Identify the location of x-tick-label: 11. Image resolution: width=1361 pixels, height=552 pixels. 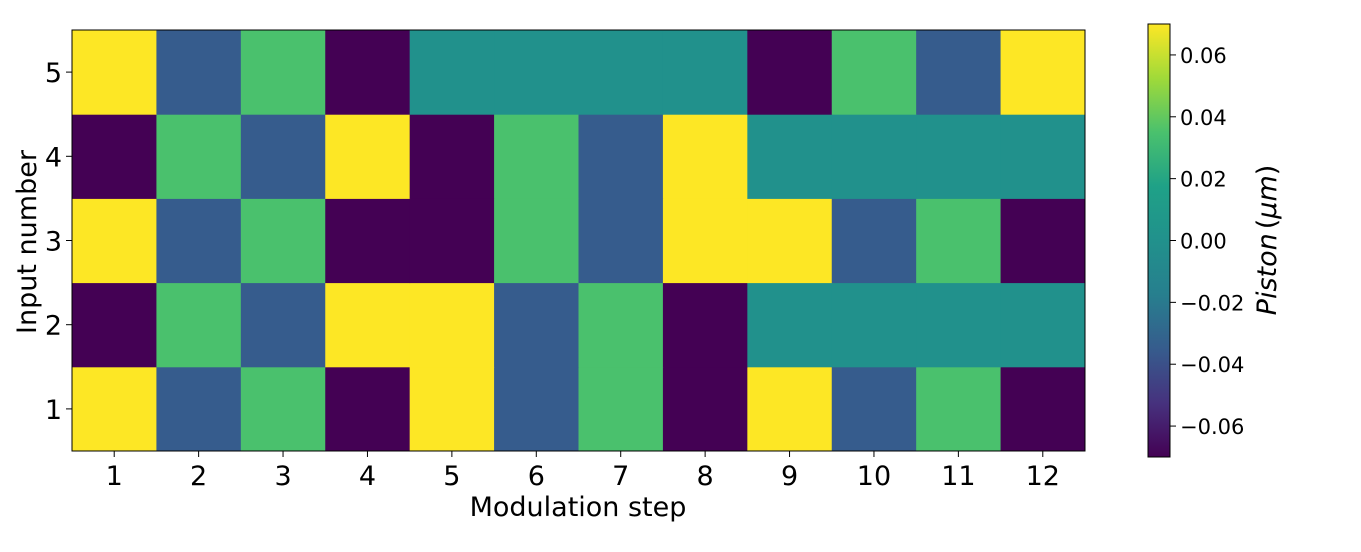
(958, 476).